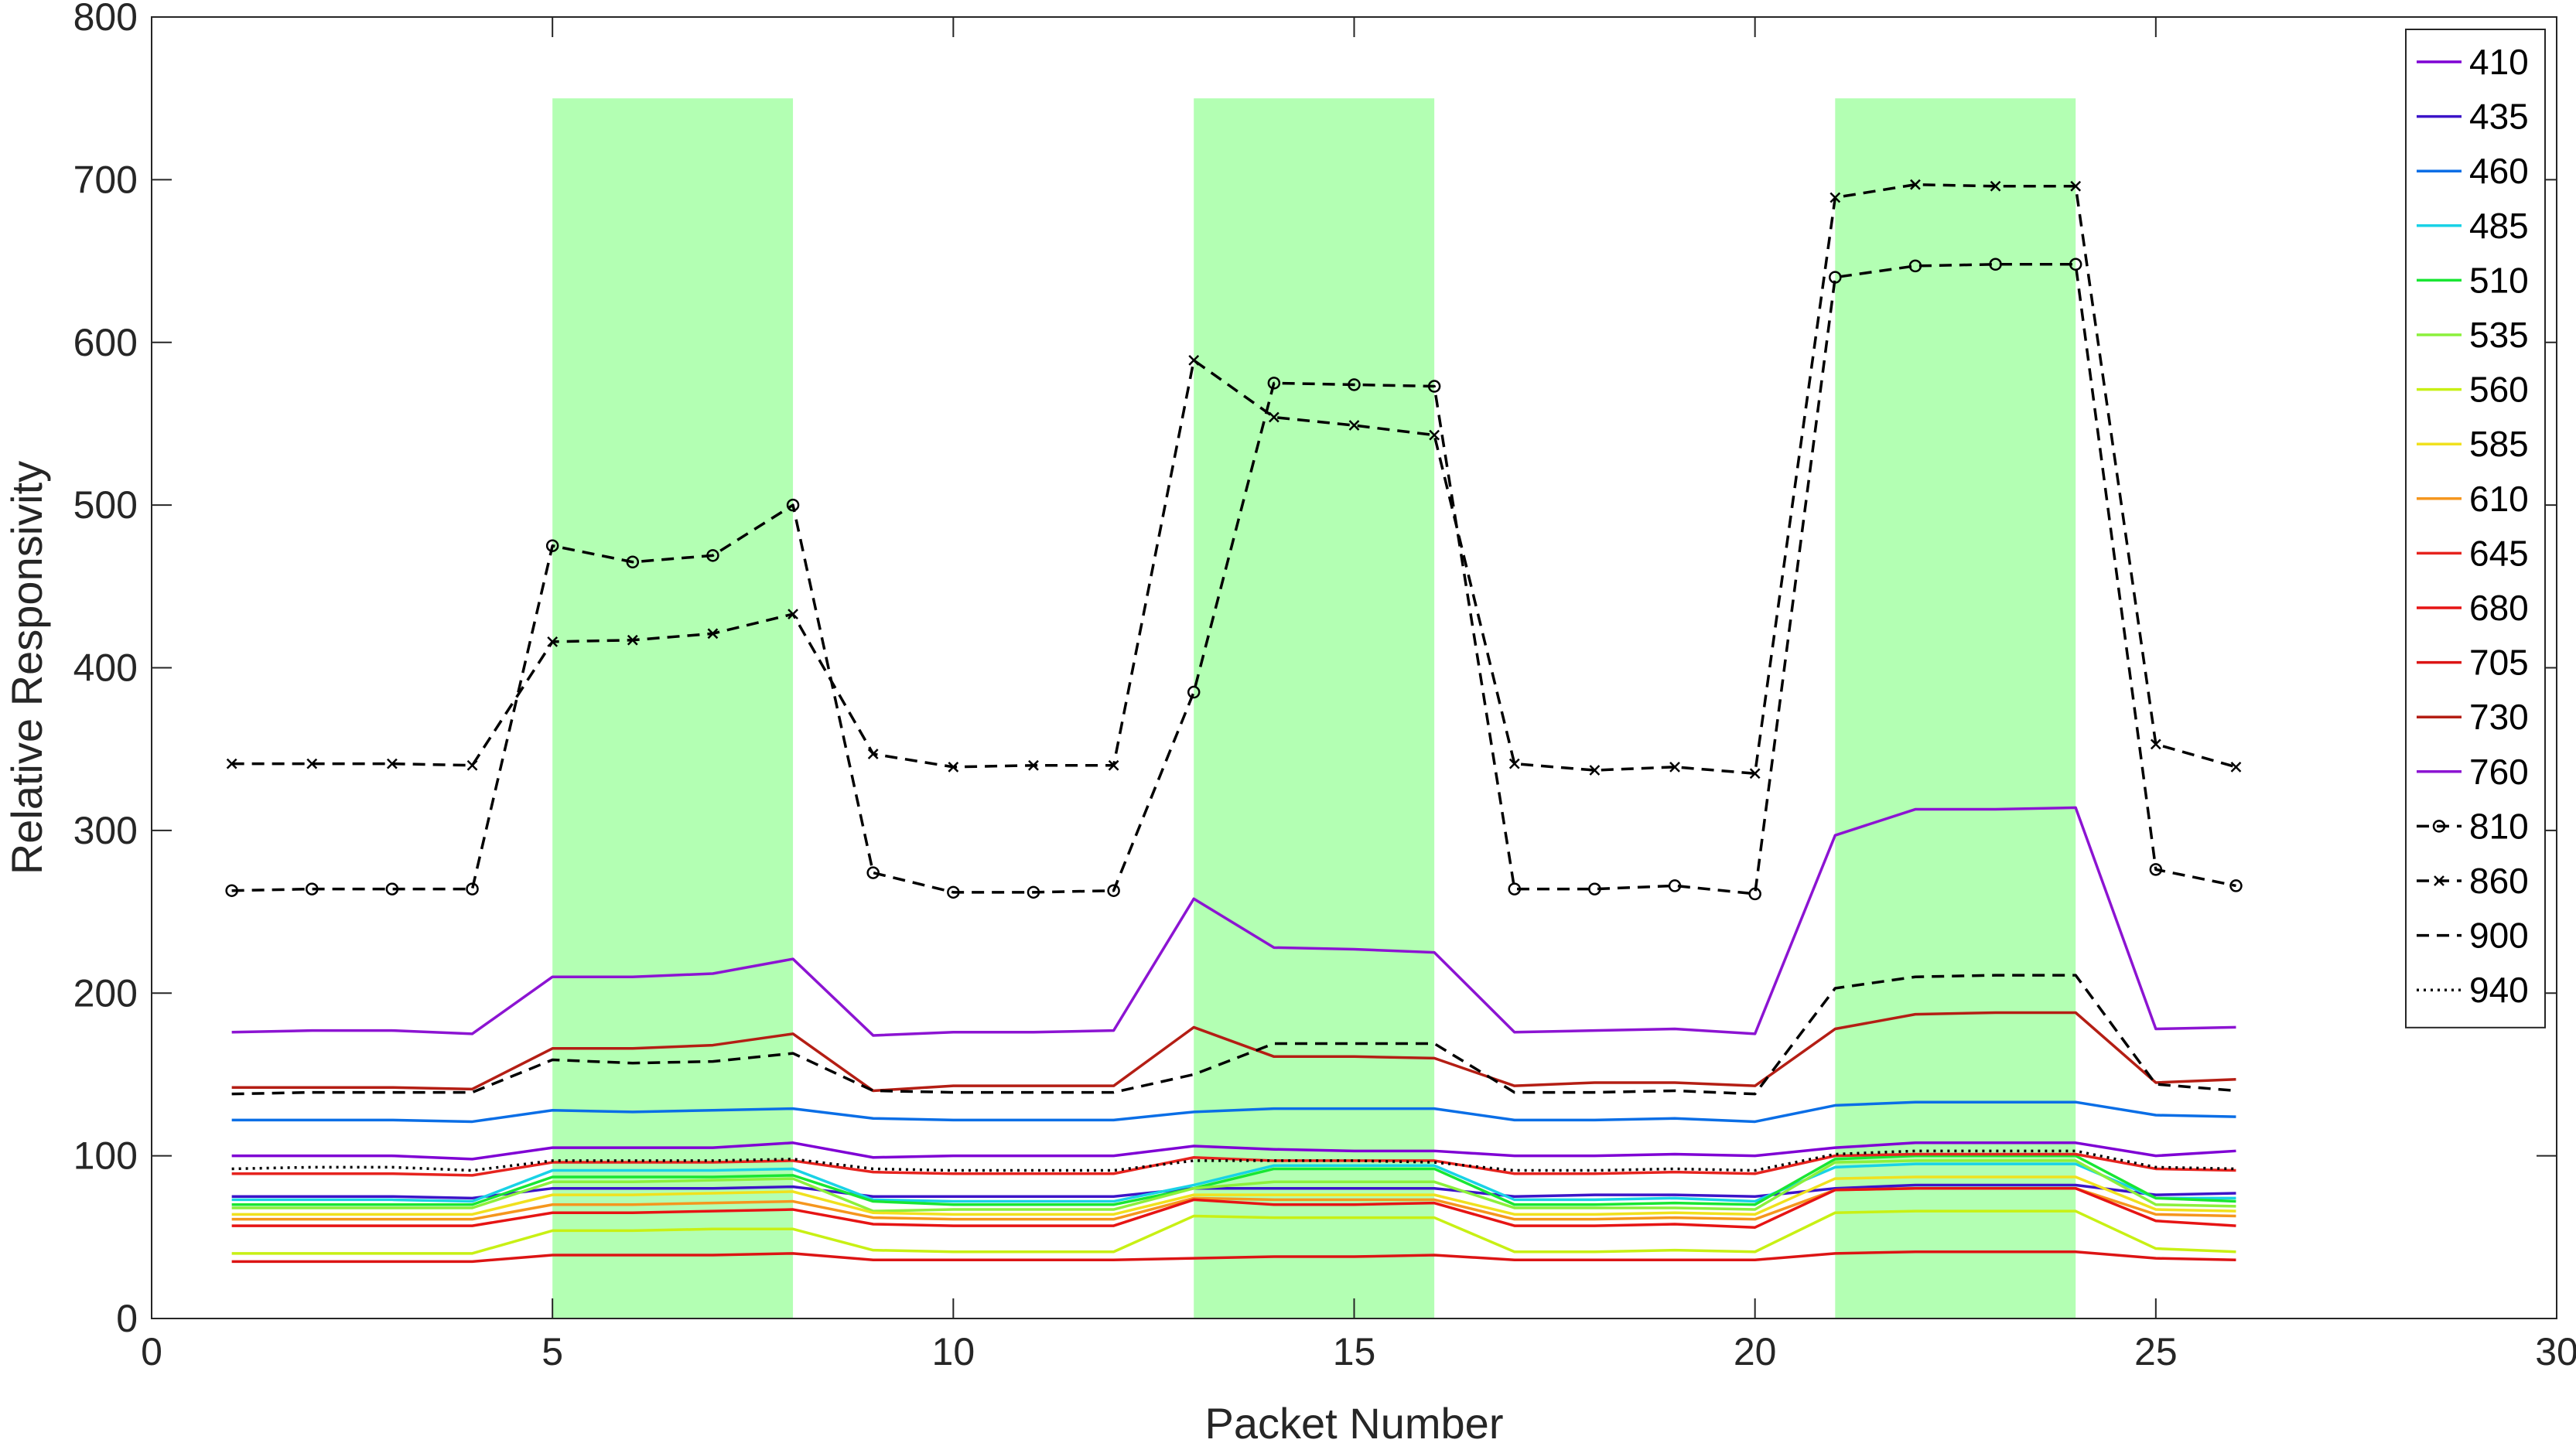 The width and height of the screenshot is (2576, 1443). What do you see at coordinates (106, 342) in the screenshot?
I see `y-tick-label: 600` at bounding box center [106, 342].